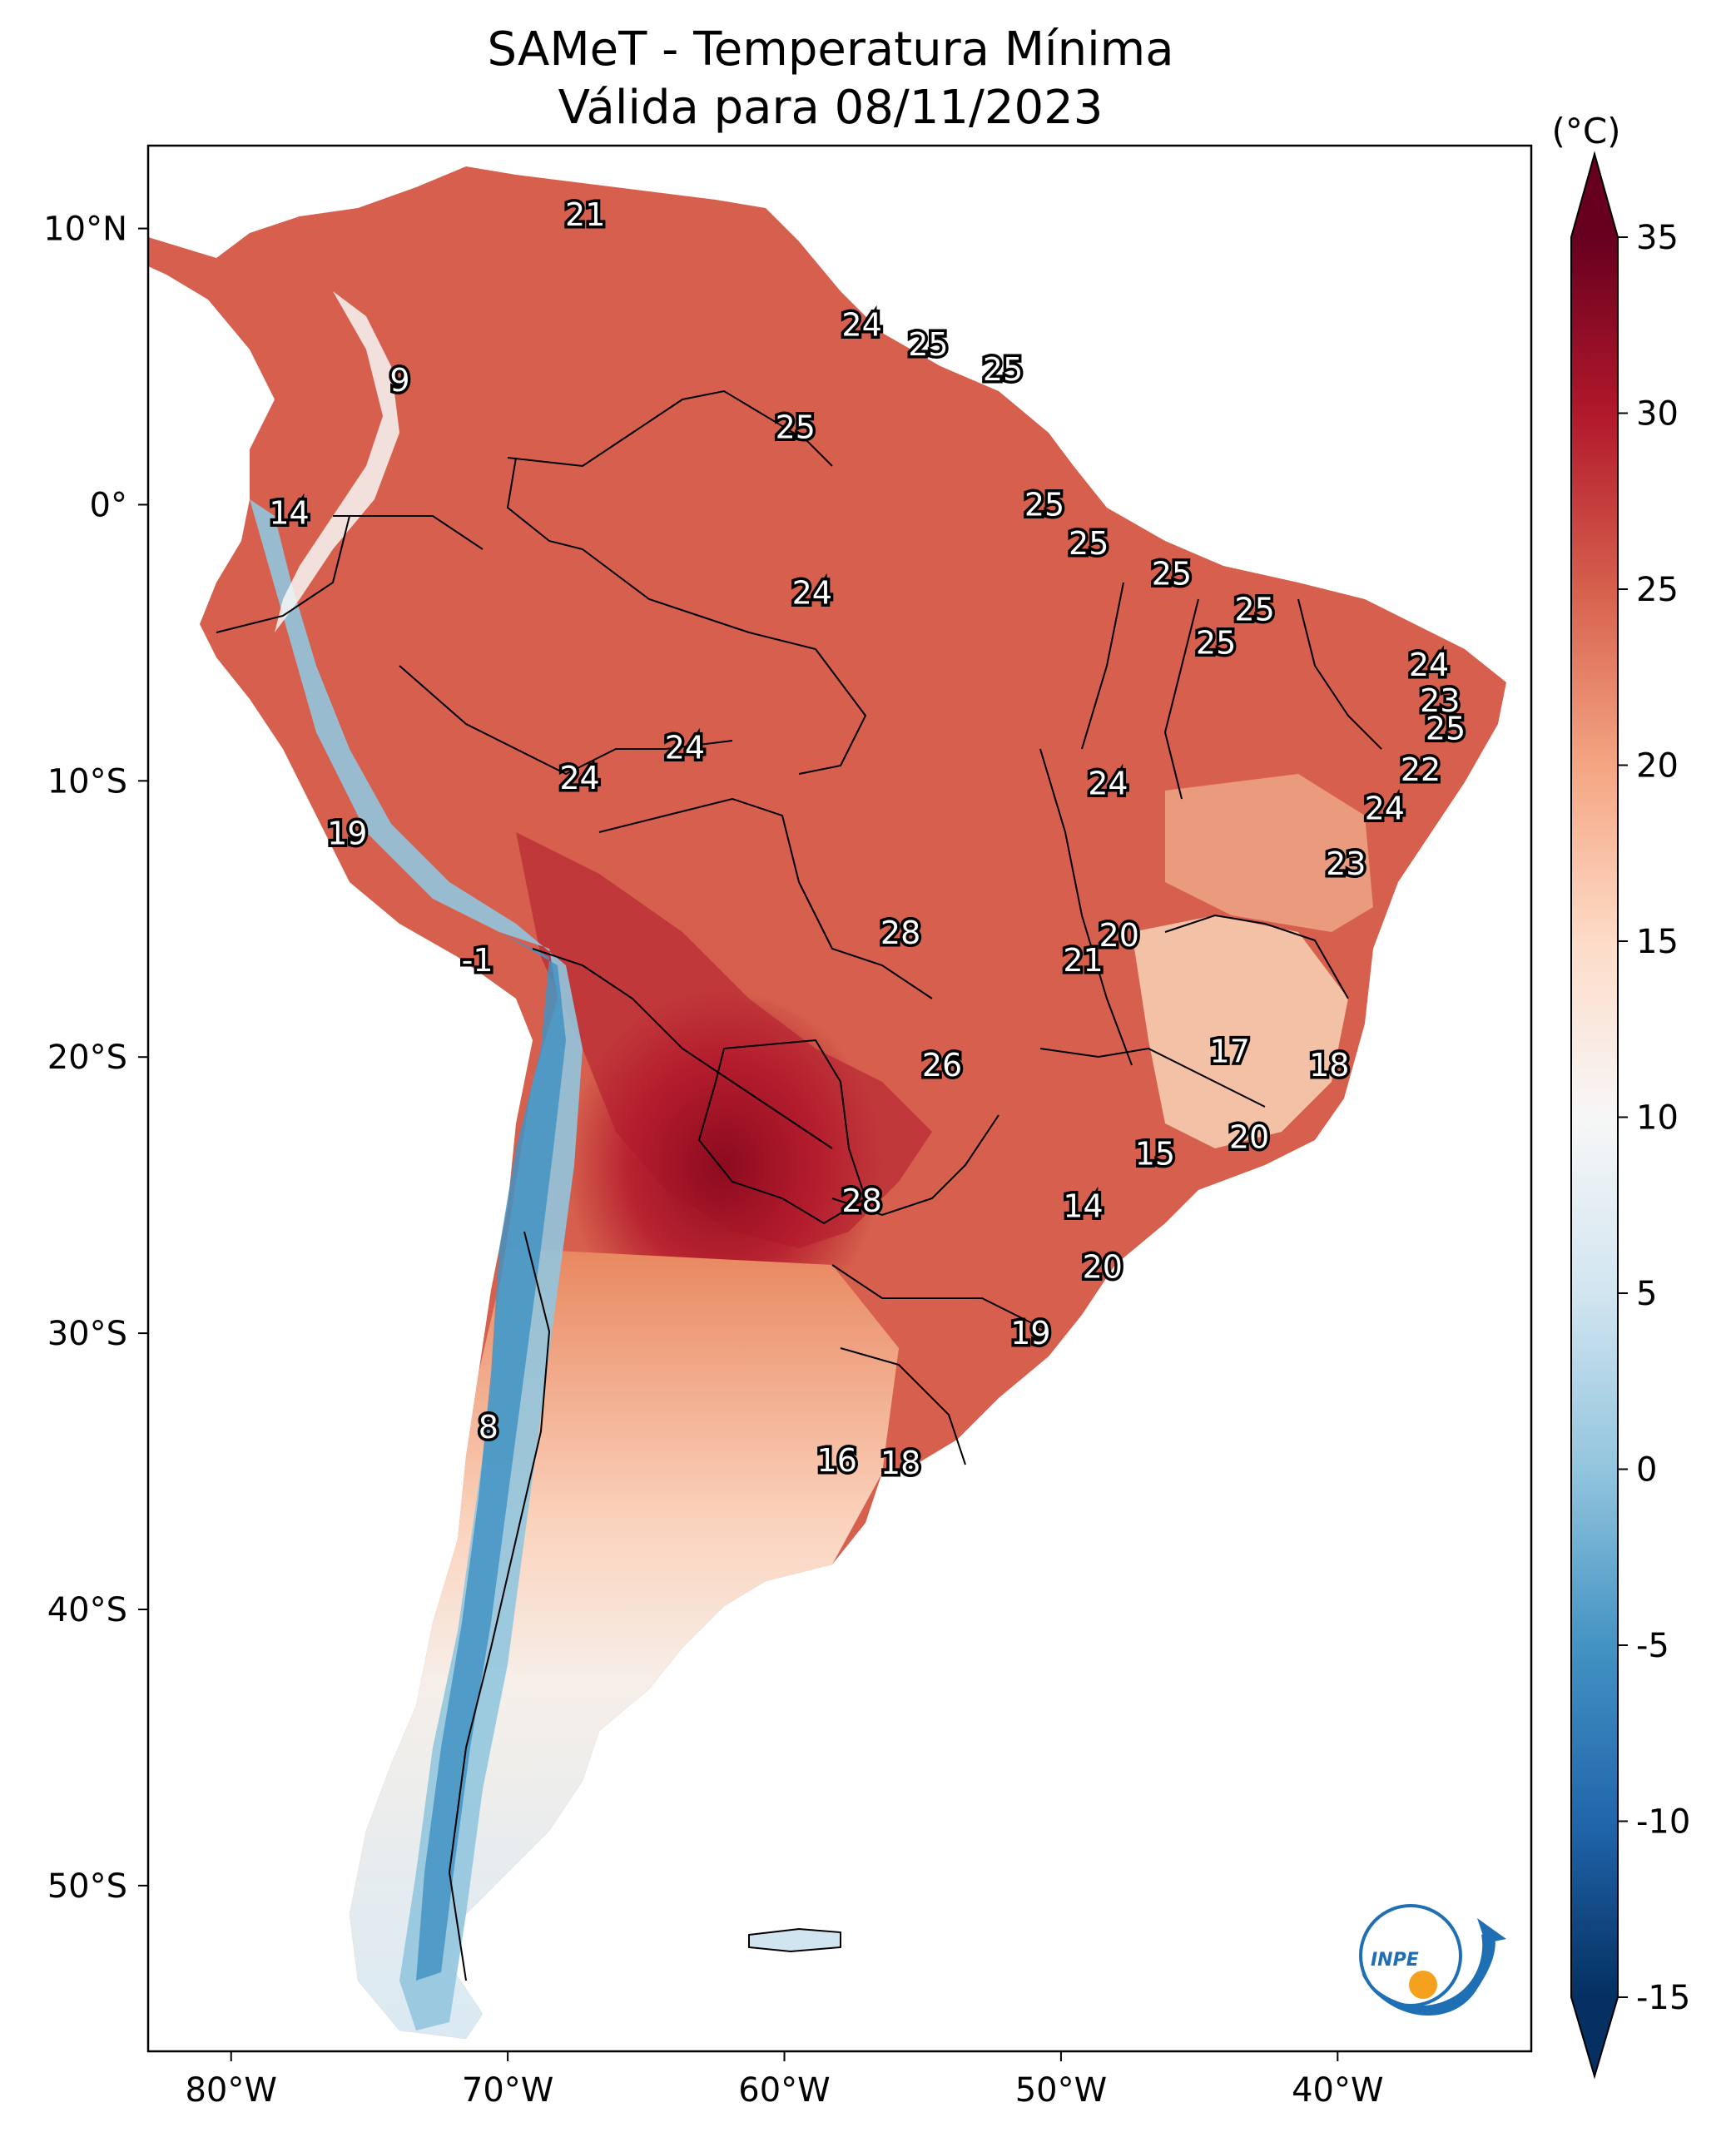 The image size is (1736, 2152). Describe the element at coordinates (1337, 2090) in the screenshot. I see `lon-tick-label: 40°W` at that location.